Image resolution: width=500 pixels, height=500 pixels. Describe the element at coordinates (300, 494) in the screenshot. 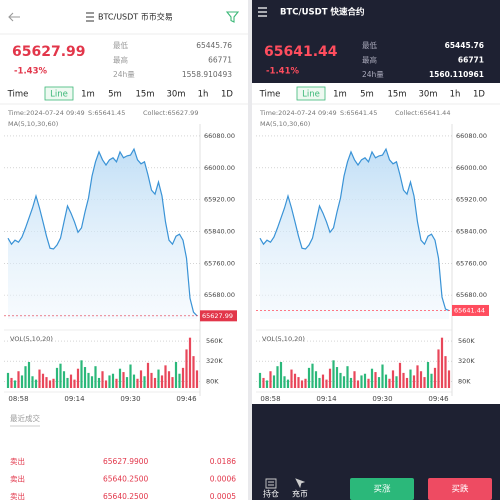

I see `action: 充币` at that location.